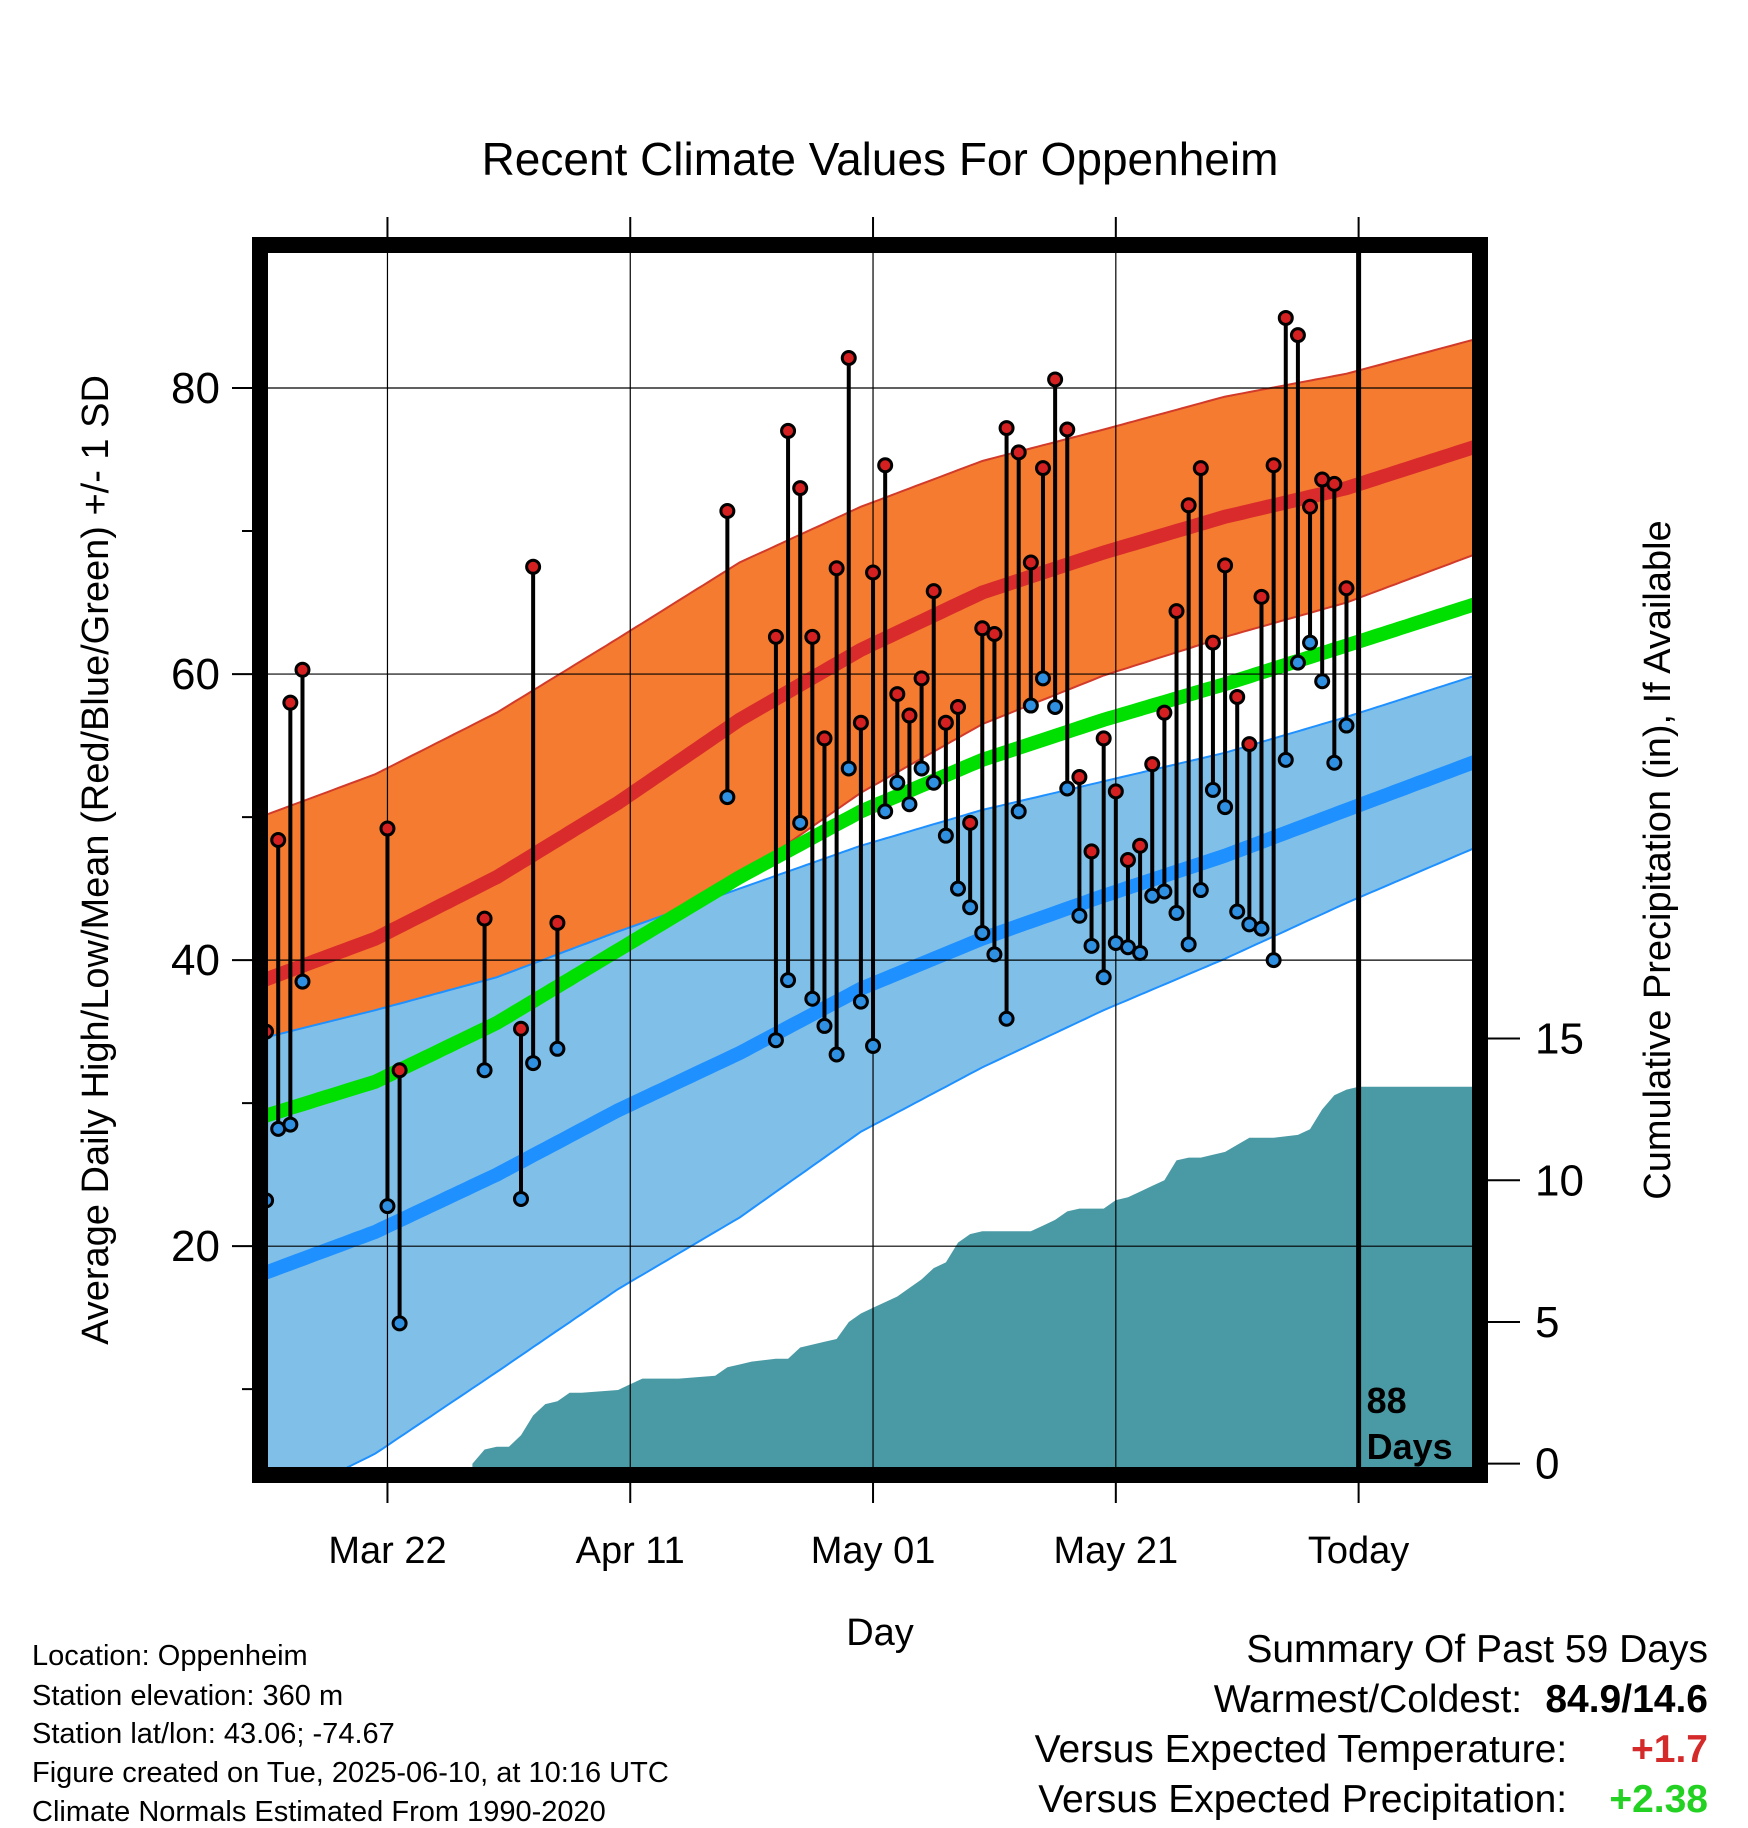 The image size is (1748, 1828). Describe the element at coordinates (195, 960) in the screenshot. I see `y-tick-label: 40` at that location.